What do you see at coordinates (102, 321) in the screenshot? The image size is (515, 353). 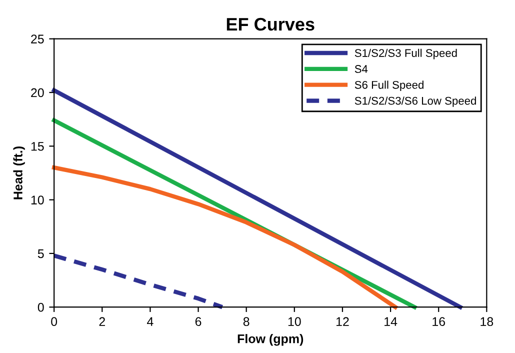 I see `x-tick-label: 2` at bounding box center [102, 321].